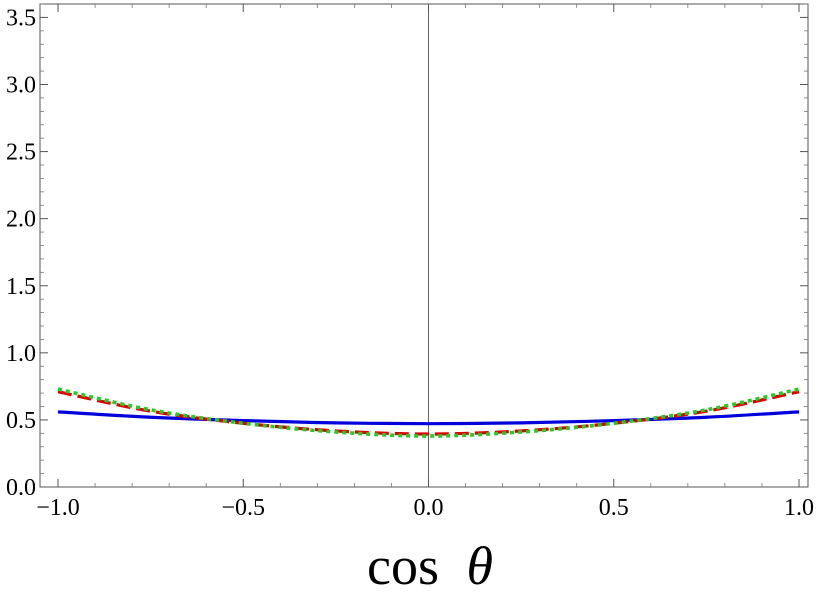 This screenshot has width=816, height=594. I want to click on x-axis-title: cos θ, so click(430, 565).